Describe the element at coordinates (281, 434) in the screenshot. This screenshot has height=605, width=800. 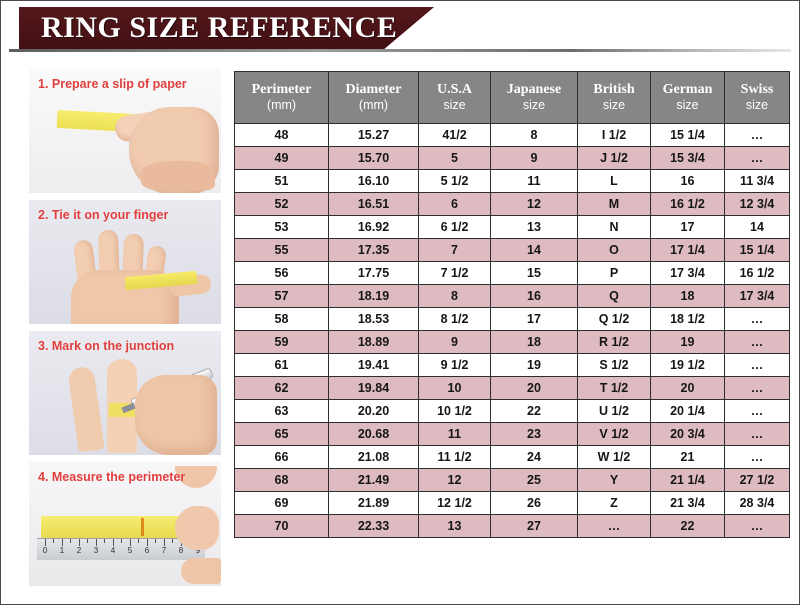
I see `cell-perimeter: 65` at that location.